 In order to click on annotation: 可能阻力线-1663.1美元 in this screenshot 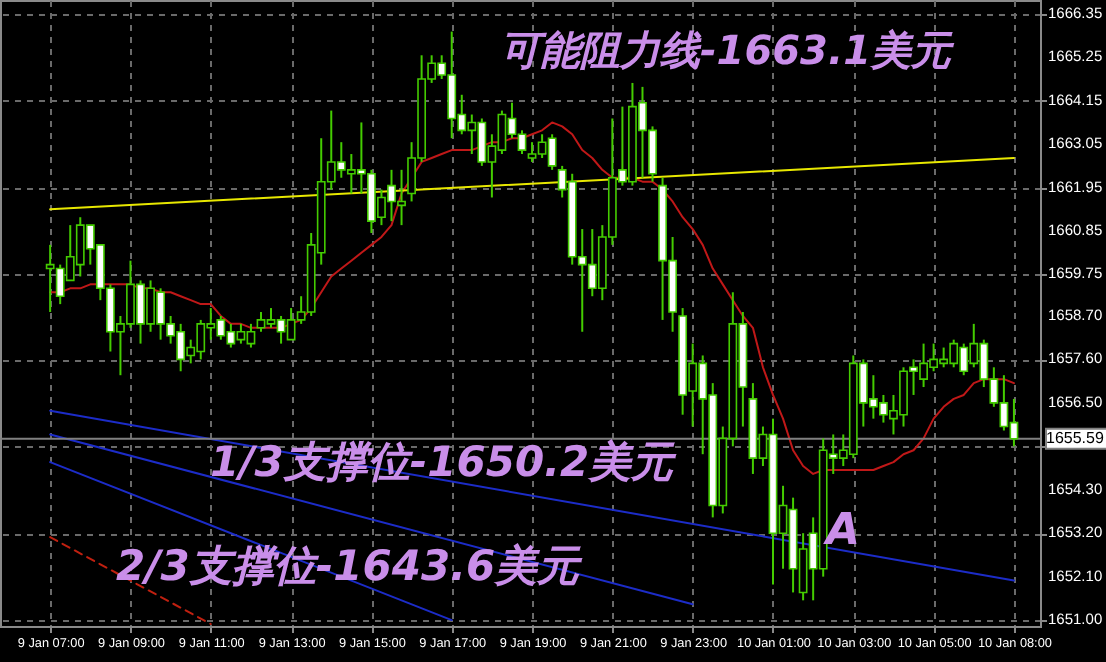, I will do `click(727, 50)`.